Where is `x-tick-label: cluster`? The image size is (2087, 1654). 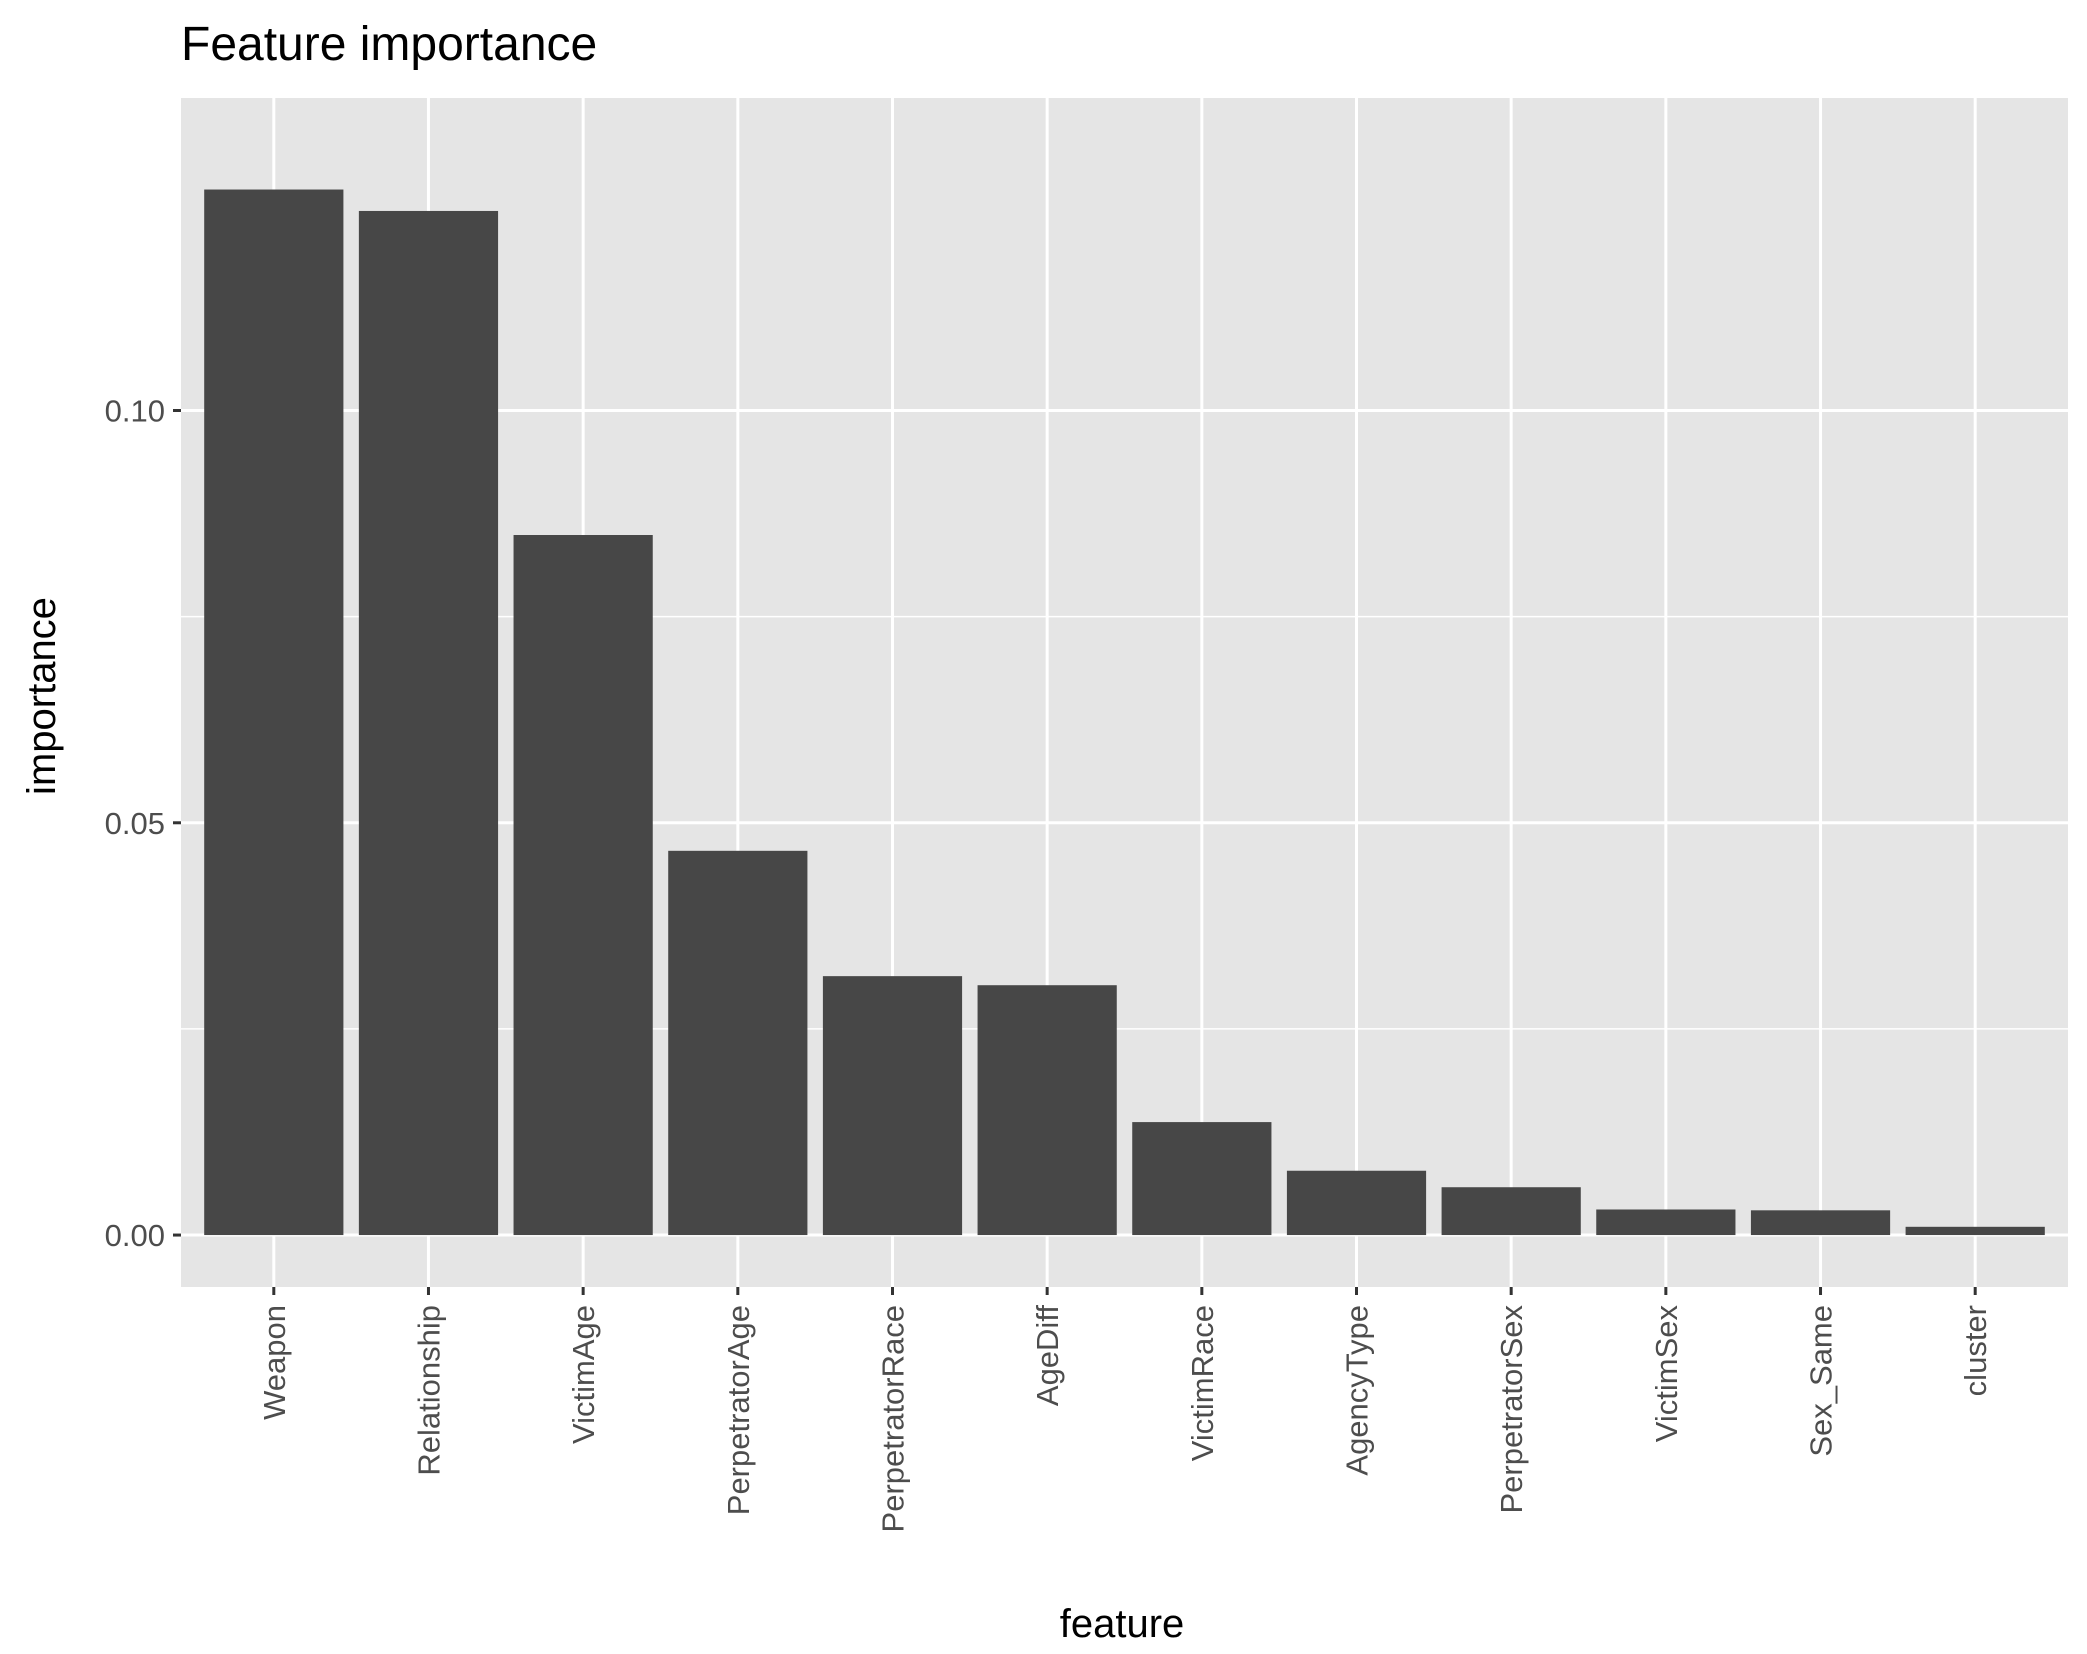
x-tick-label: cluster is located at coordinates (1975, 1350).